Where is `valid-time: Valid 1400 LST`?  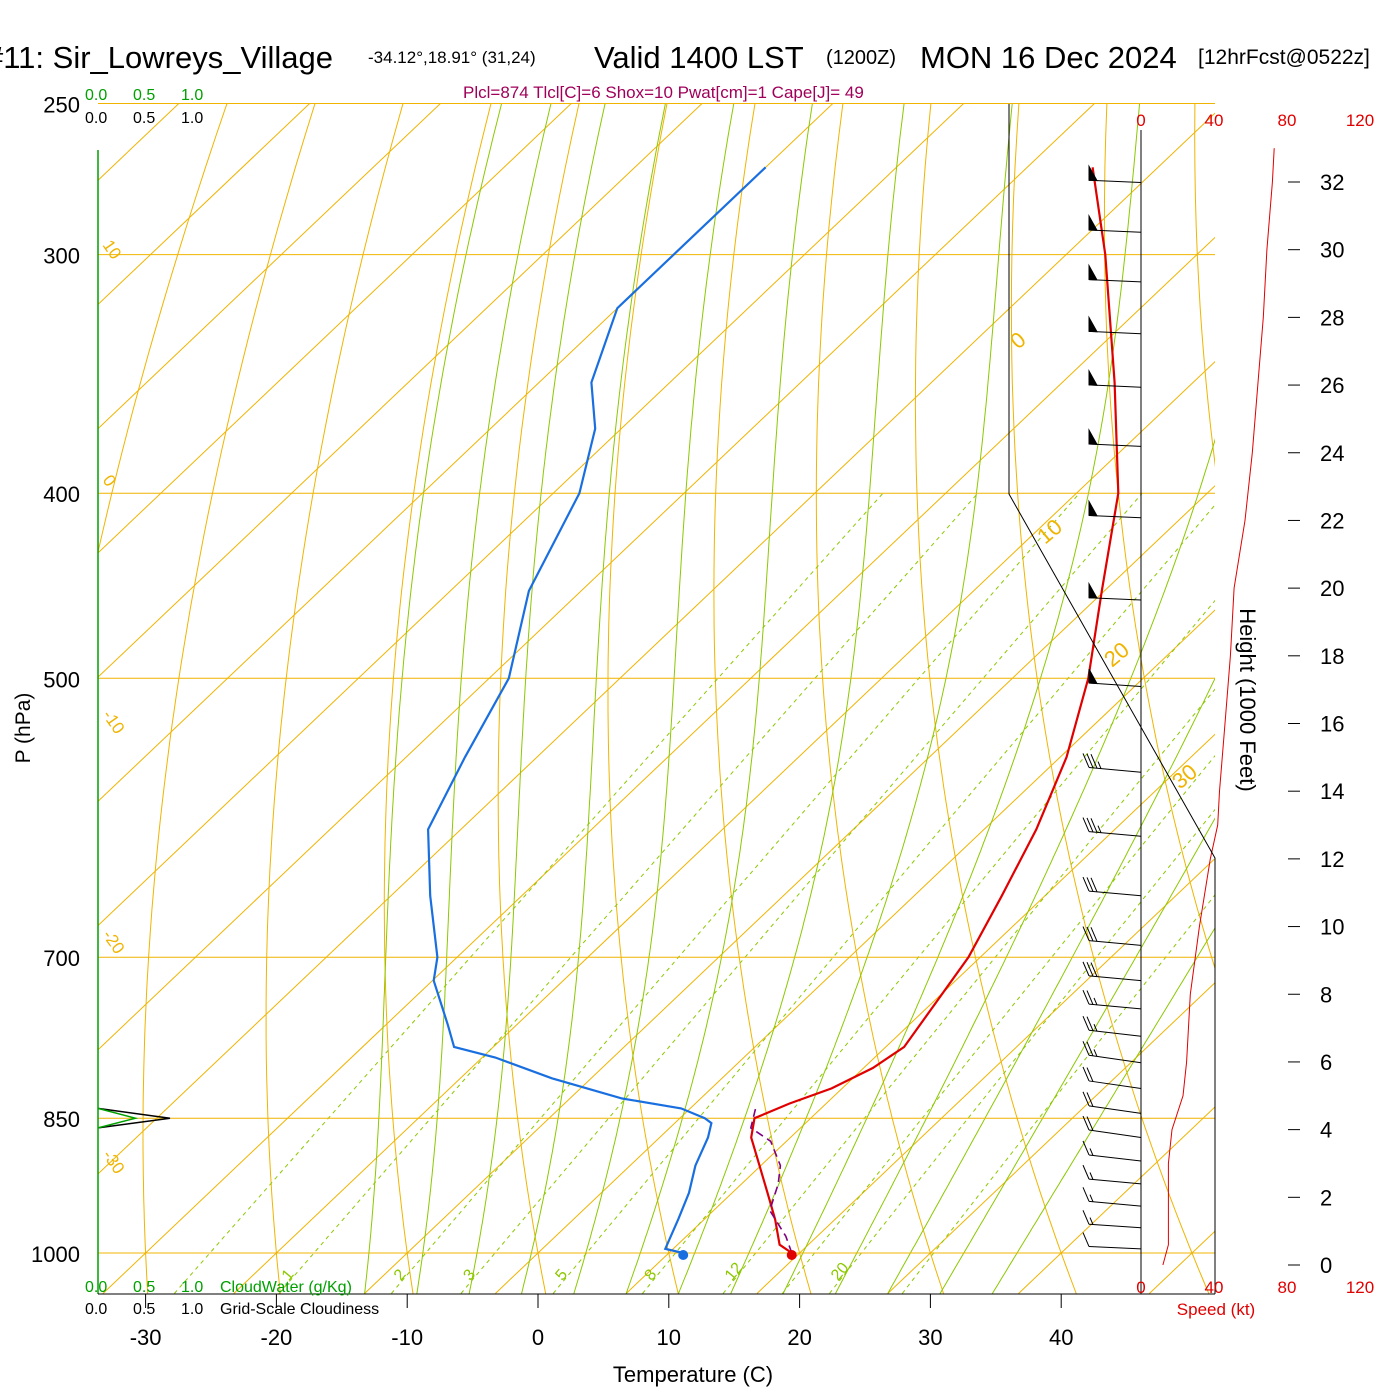 valid-time: Valid 1400 LST is located at coordinates (699, 57).